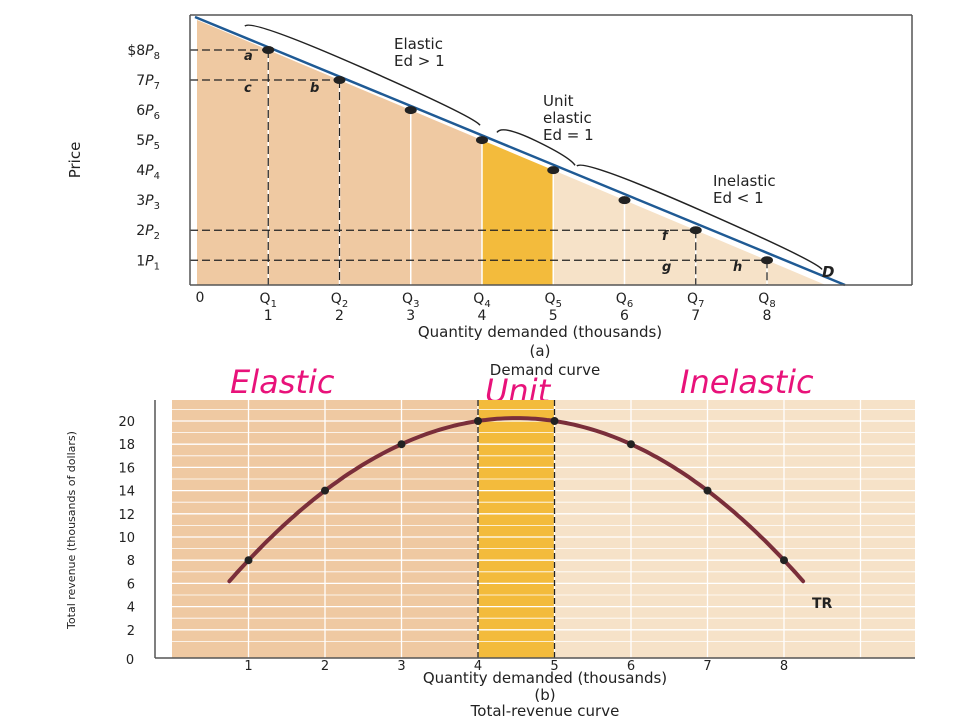 The height and width of the screenshot is (724, 960). What do you see at coordinates (828, 272) in the screenshot?
I see `demand-series-label: D` at bounding box center [828, 272].